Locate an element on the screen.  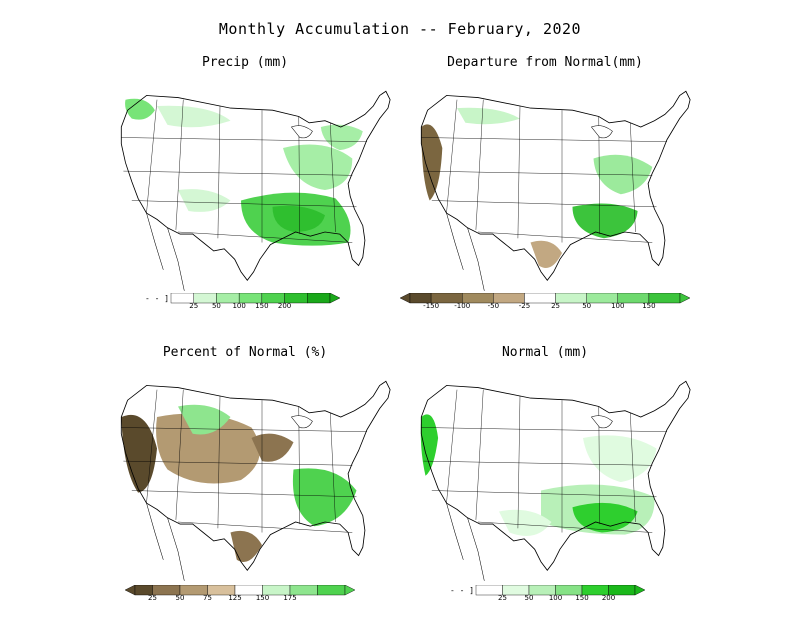
colorbar-tick-label: -25 is located at coordinates (524, 306).